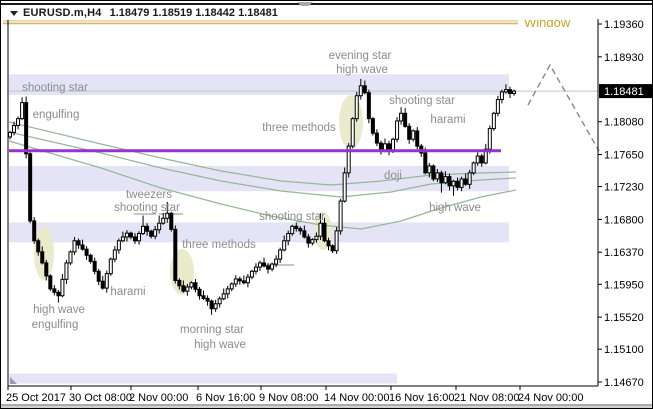  Describe the element at coordinates (624, 156) in the screenshot. I see `y-axis-label: 1.17650` at that location.